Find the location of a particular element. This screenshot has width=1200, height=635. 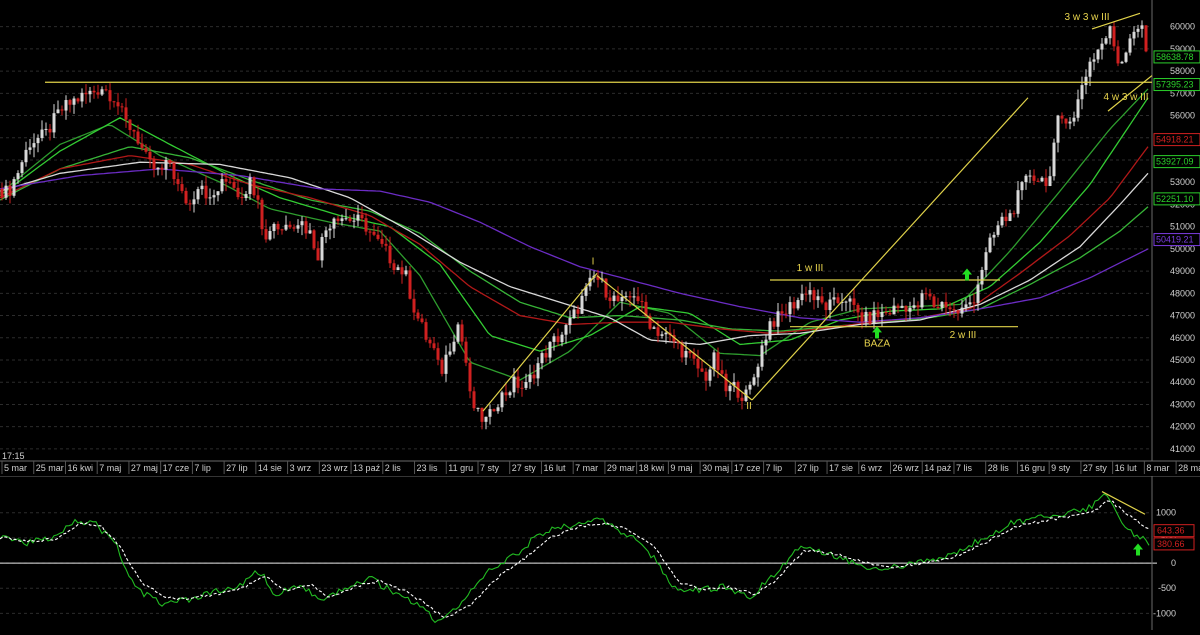

date-tick-label: 23 wrz is located at coordinates (334, 468).